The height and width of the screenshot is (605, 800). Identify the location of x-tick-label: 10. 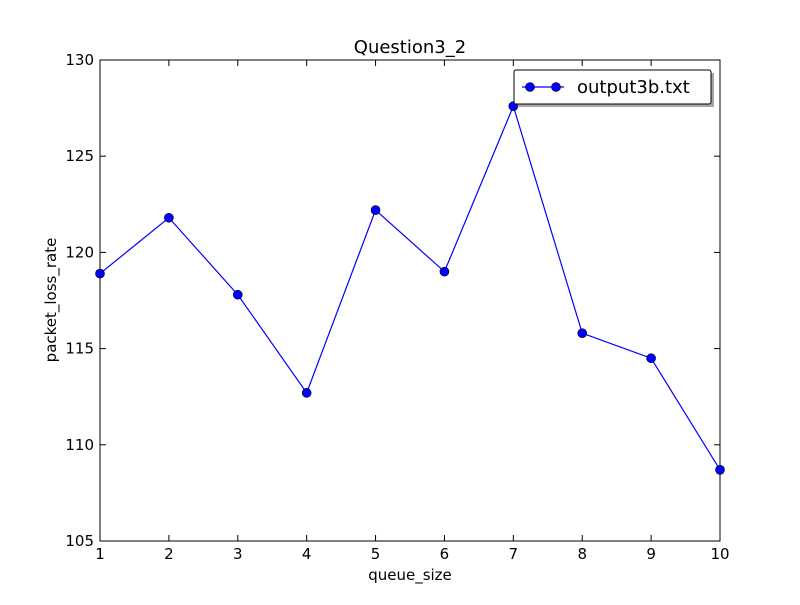
(719, 554).